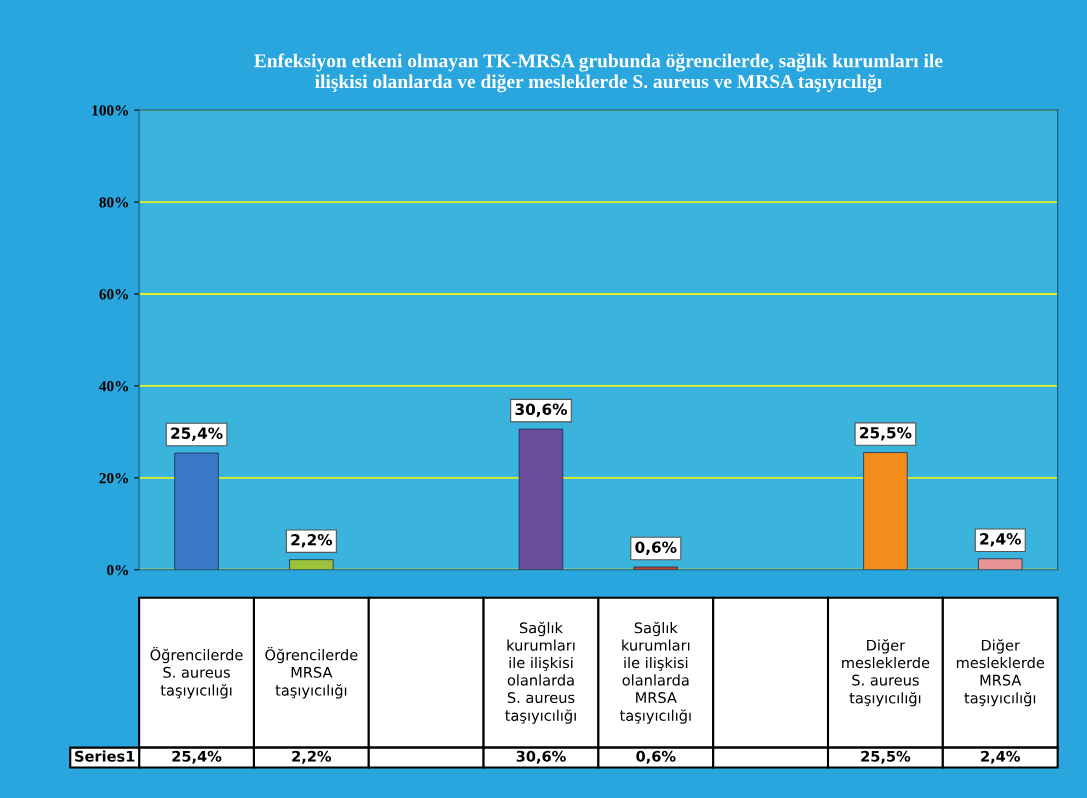  I want to click on data-label: 2,4%, so click(1000, 757).